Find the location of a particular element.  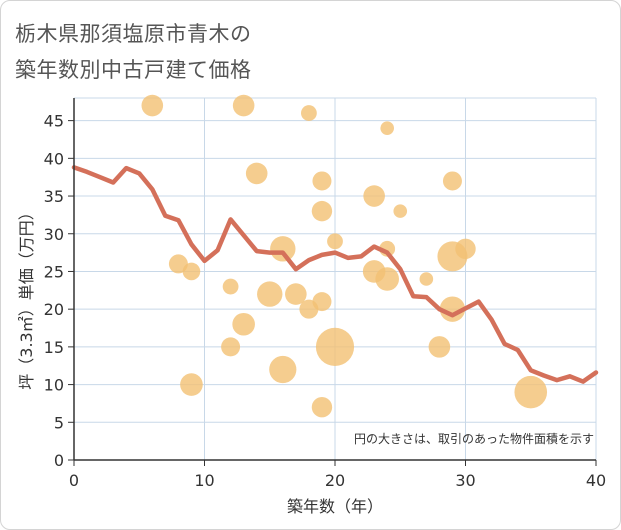

x-tick-label: 0 is located at coordinates (74, 480).